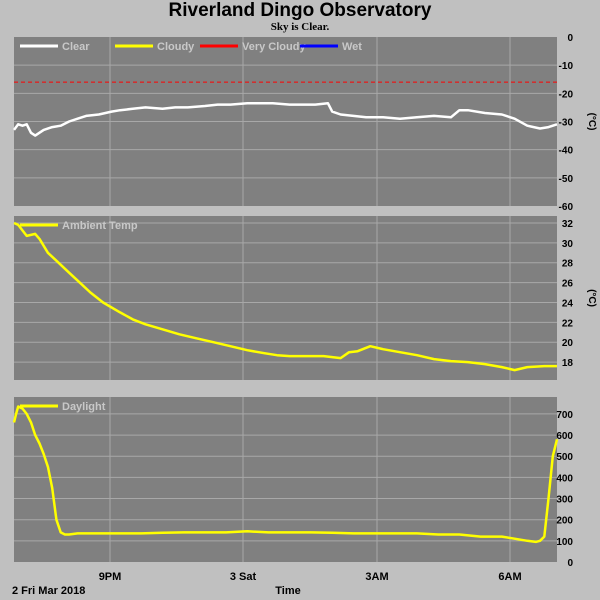 Image resolution: width=600 pixels, height=600 pixels. What do you see at coordinates (110, 577) in the screenshot?
I see `x-tick-label: 9PM` at bounding box center [110, 577].